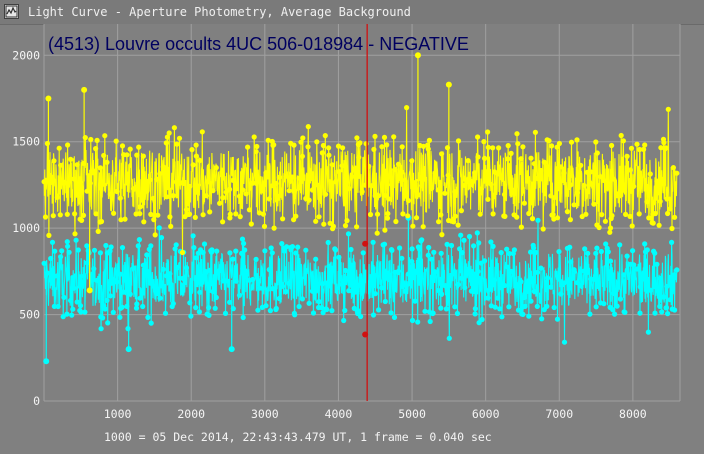  I want to click on y-tick-label: 500, so click(29, 315).